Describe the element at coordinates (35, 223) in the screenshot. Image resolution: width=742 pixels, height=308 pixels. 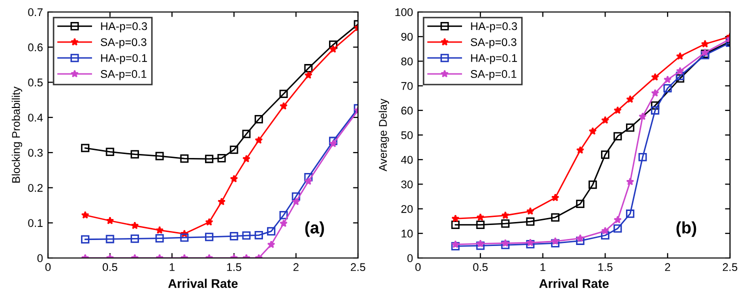
I see `y-tick-label: 0.1` at that location.